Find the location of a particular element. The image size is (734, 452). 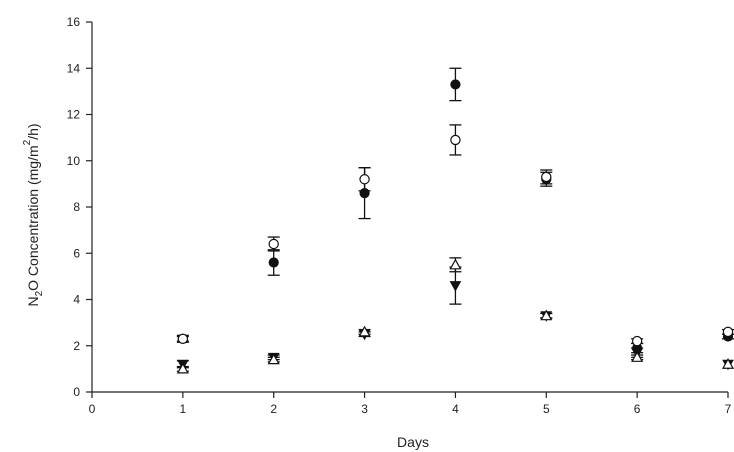

y-tick-label: 4 is located at coordinates (76, 300).